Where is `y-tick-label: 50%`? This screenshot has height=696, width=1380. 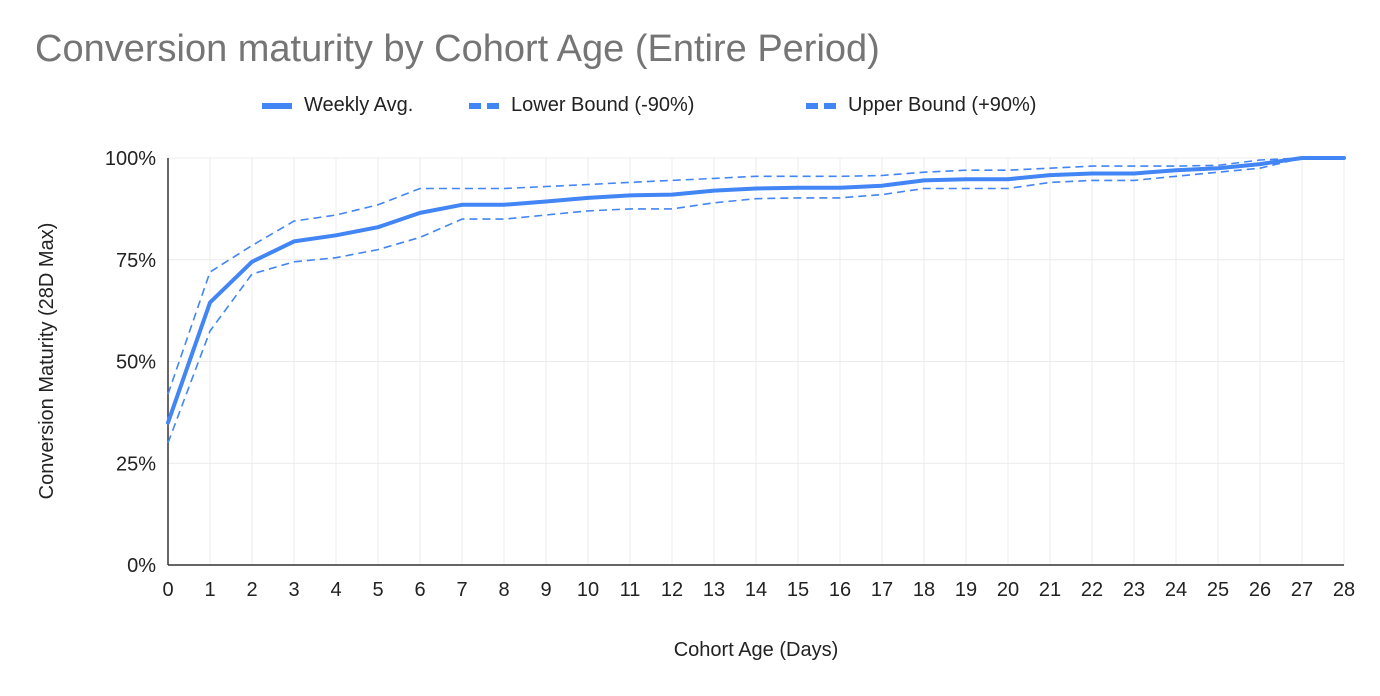 y-tick-label: 50% is located at coordinates (136, 363).